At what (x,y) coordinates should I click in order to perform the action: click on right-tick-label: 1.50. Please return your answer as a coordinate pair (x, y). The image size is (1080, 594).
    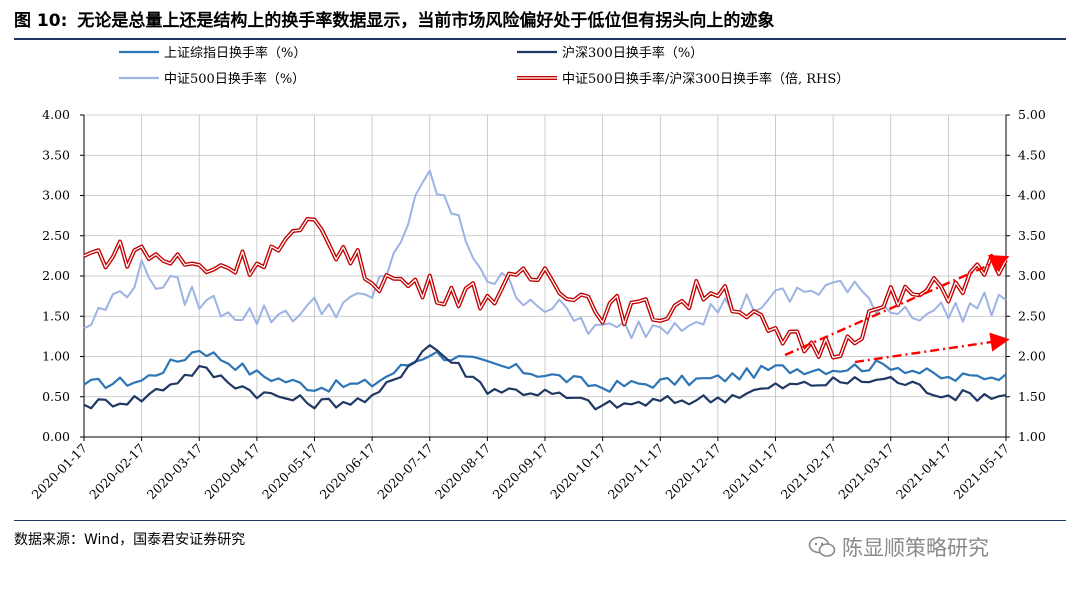
    Looking at the image, I should click on (1032, 396).